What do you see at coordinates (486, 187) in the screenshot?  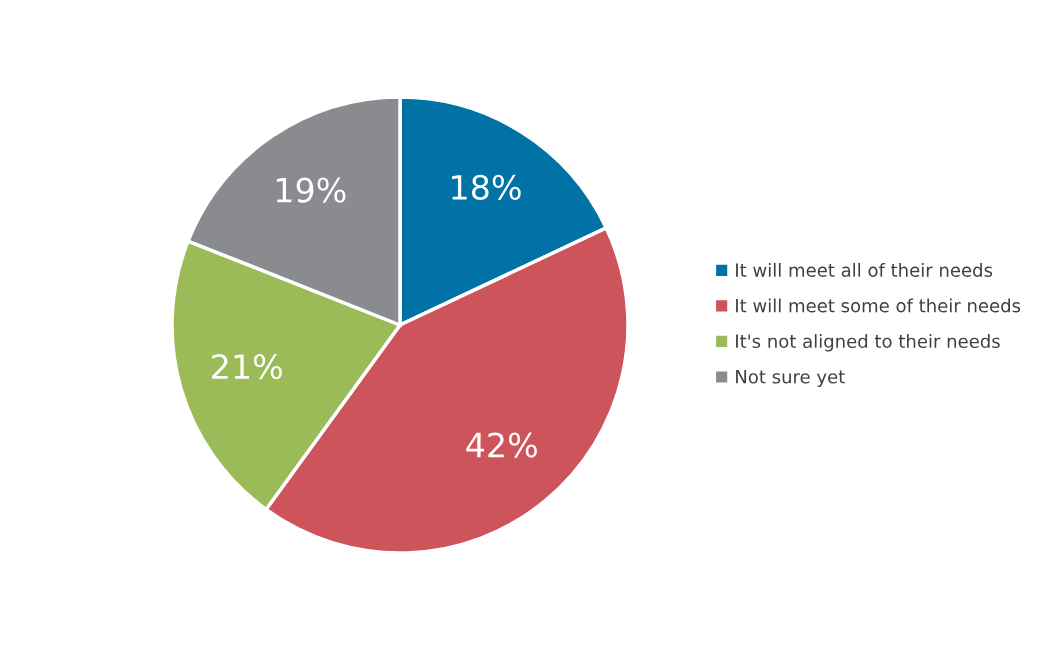 I see `data-label: 18%` at bounding box center [486, 187].